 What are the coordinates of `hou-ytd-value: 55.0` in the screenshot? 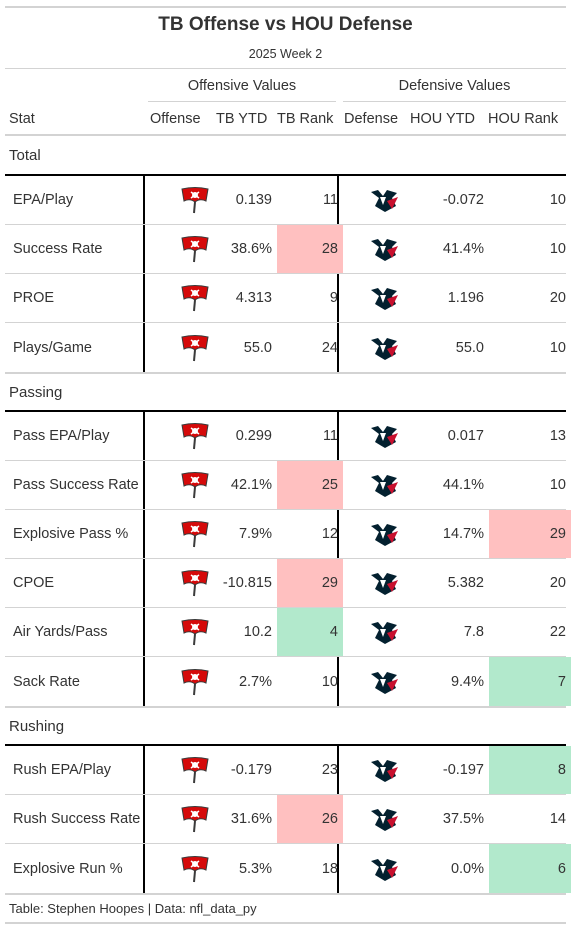 It's located at (469, 347).